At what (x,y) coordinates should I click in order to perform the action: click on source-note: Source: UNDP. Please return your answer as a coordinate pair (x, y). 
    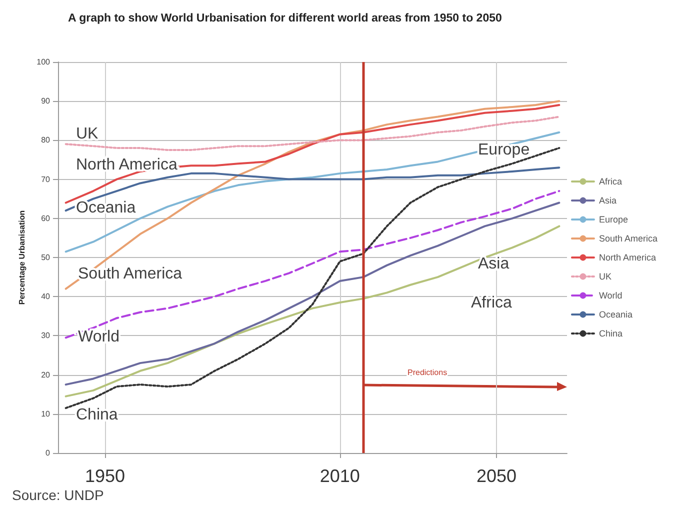
    Looking at the image, I should click on (58, 495).